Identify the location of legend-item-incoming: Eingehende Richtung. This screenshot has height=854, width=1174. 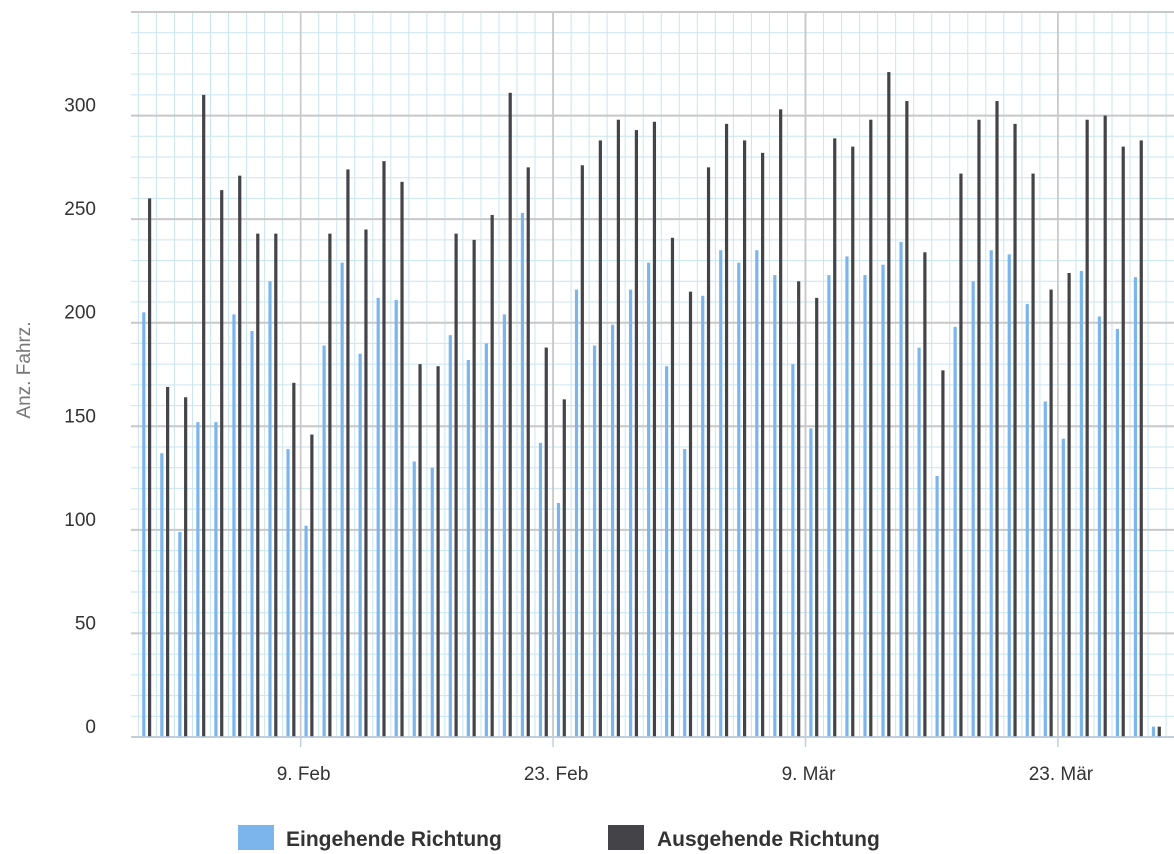
(370, 838).